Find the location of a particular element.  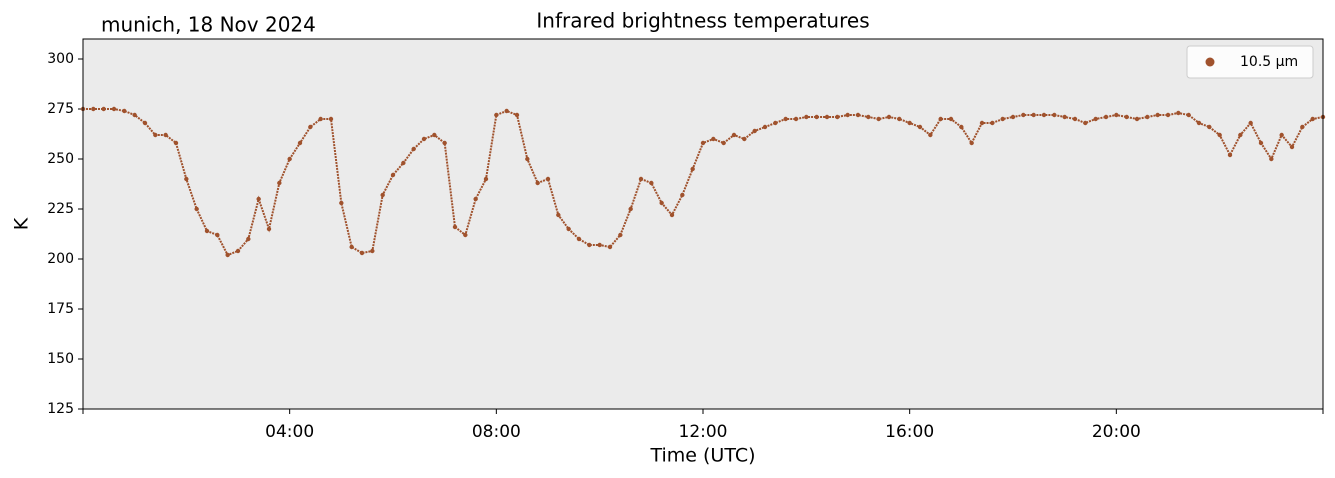

y-tick-label: 150 is located at coordinates (60, 359).